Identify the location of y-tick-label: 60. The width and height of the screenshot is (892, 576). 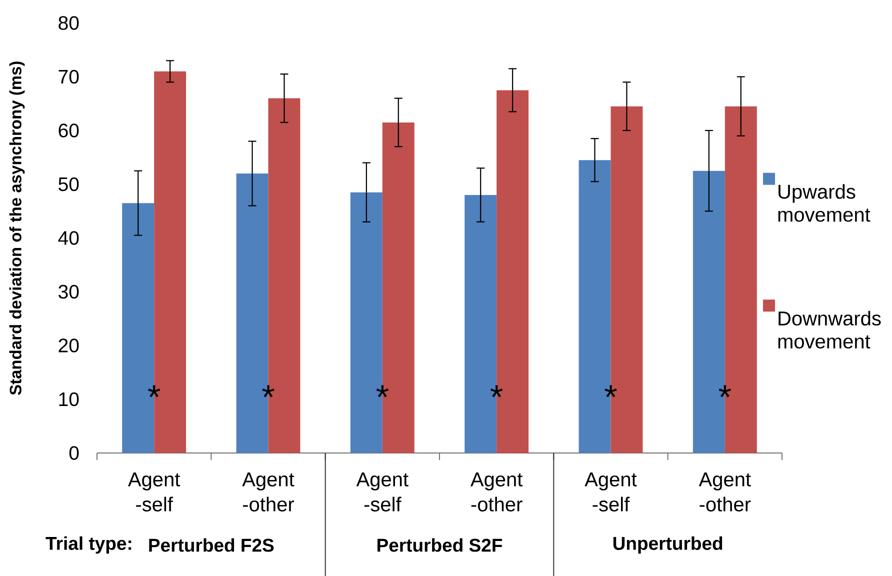
(68, 131).